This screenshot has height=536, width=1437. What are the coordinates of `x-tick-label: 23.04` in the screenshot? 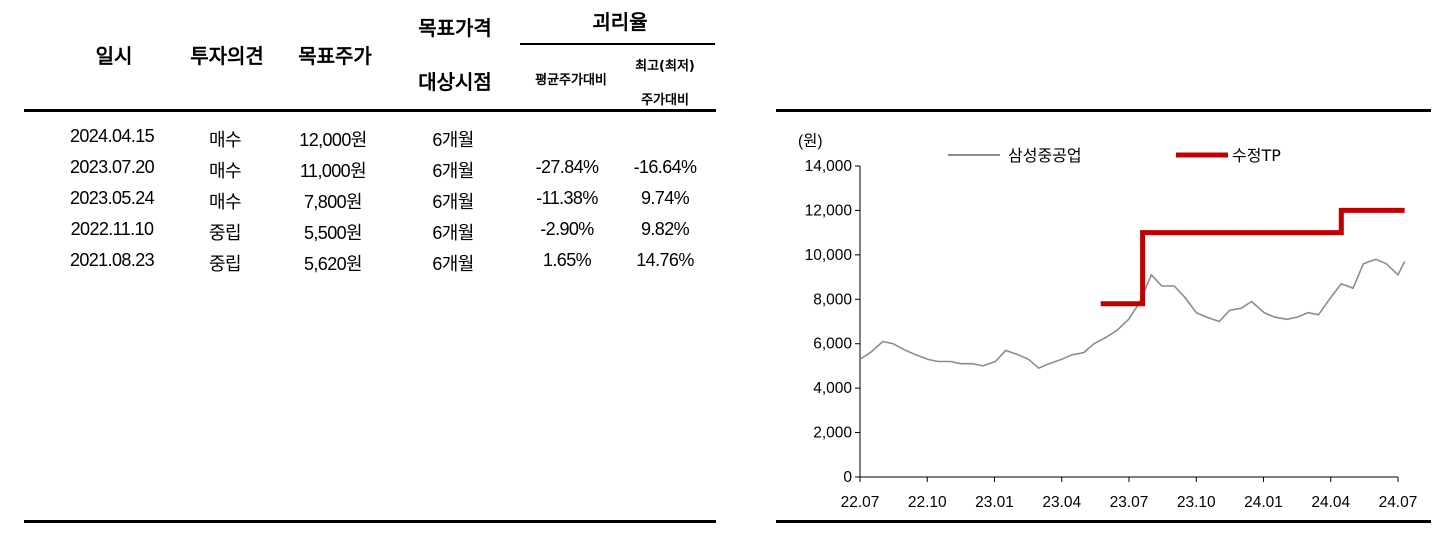 It's located at (1061, 502).